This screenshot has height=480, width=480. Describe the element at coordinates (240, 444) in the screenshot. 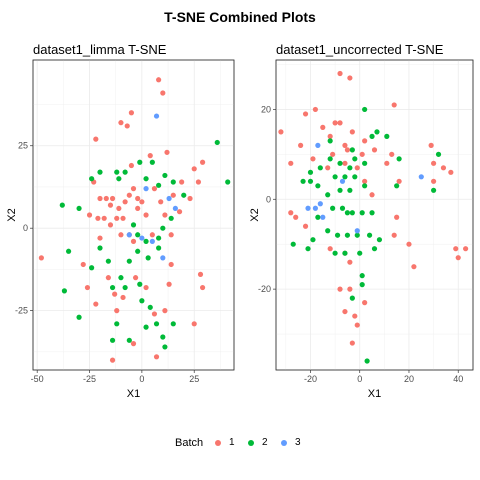

I see `legend: Batch 1 2 3` at that location.